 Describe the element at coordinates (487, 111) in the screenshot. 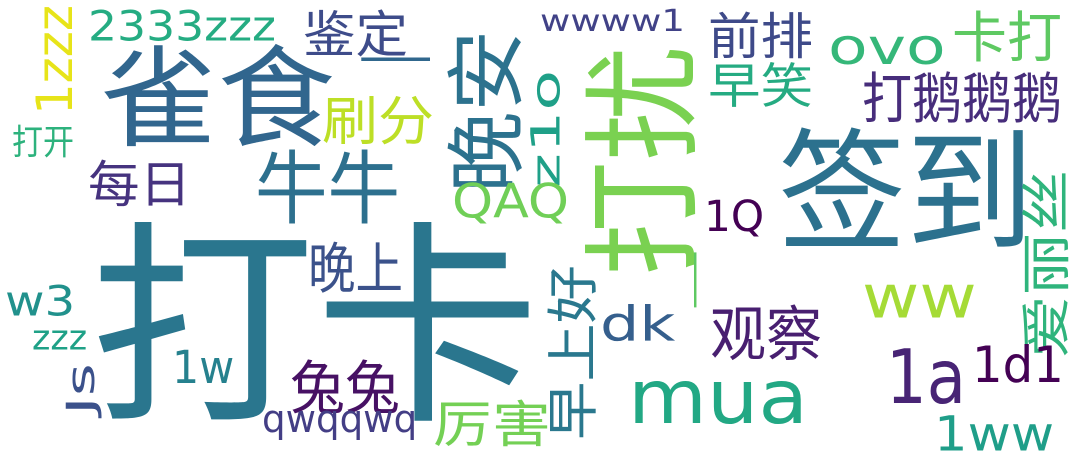

I see `word: 晚安` at that location.